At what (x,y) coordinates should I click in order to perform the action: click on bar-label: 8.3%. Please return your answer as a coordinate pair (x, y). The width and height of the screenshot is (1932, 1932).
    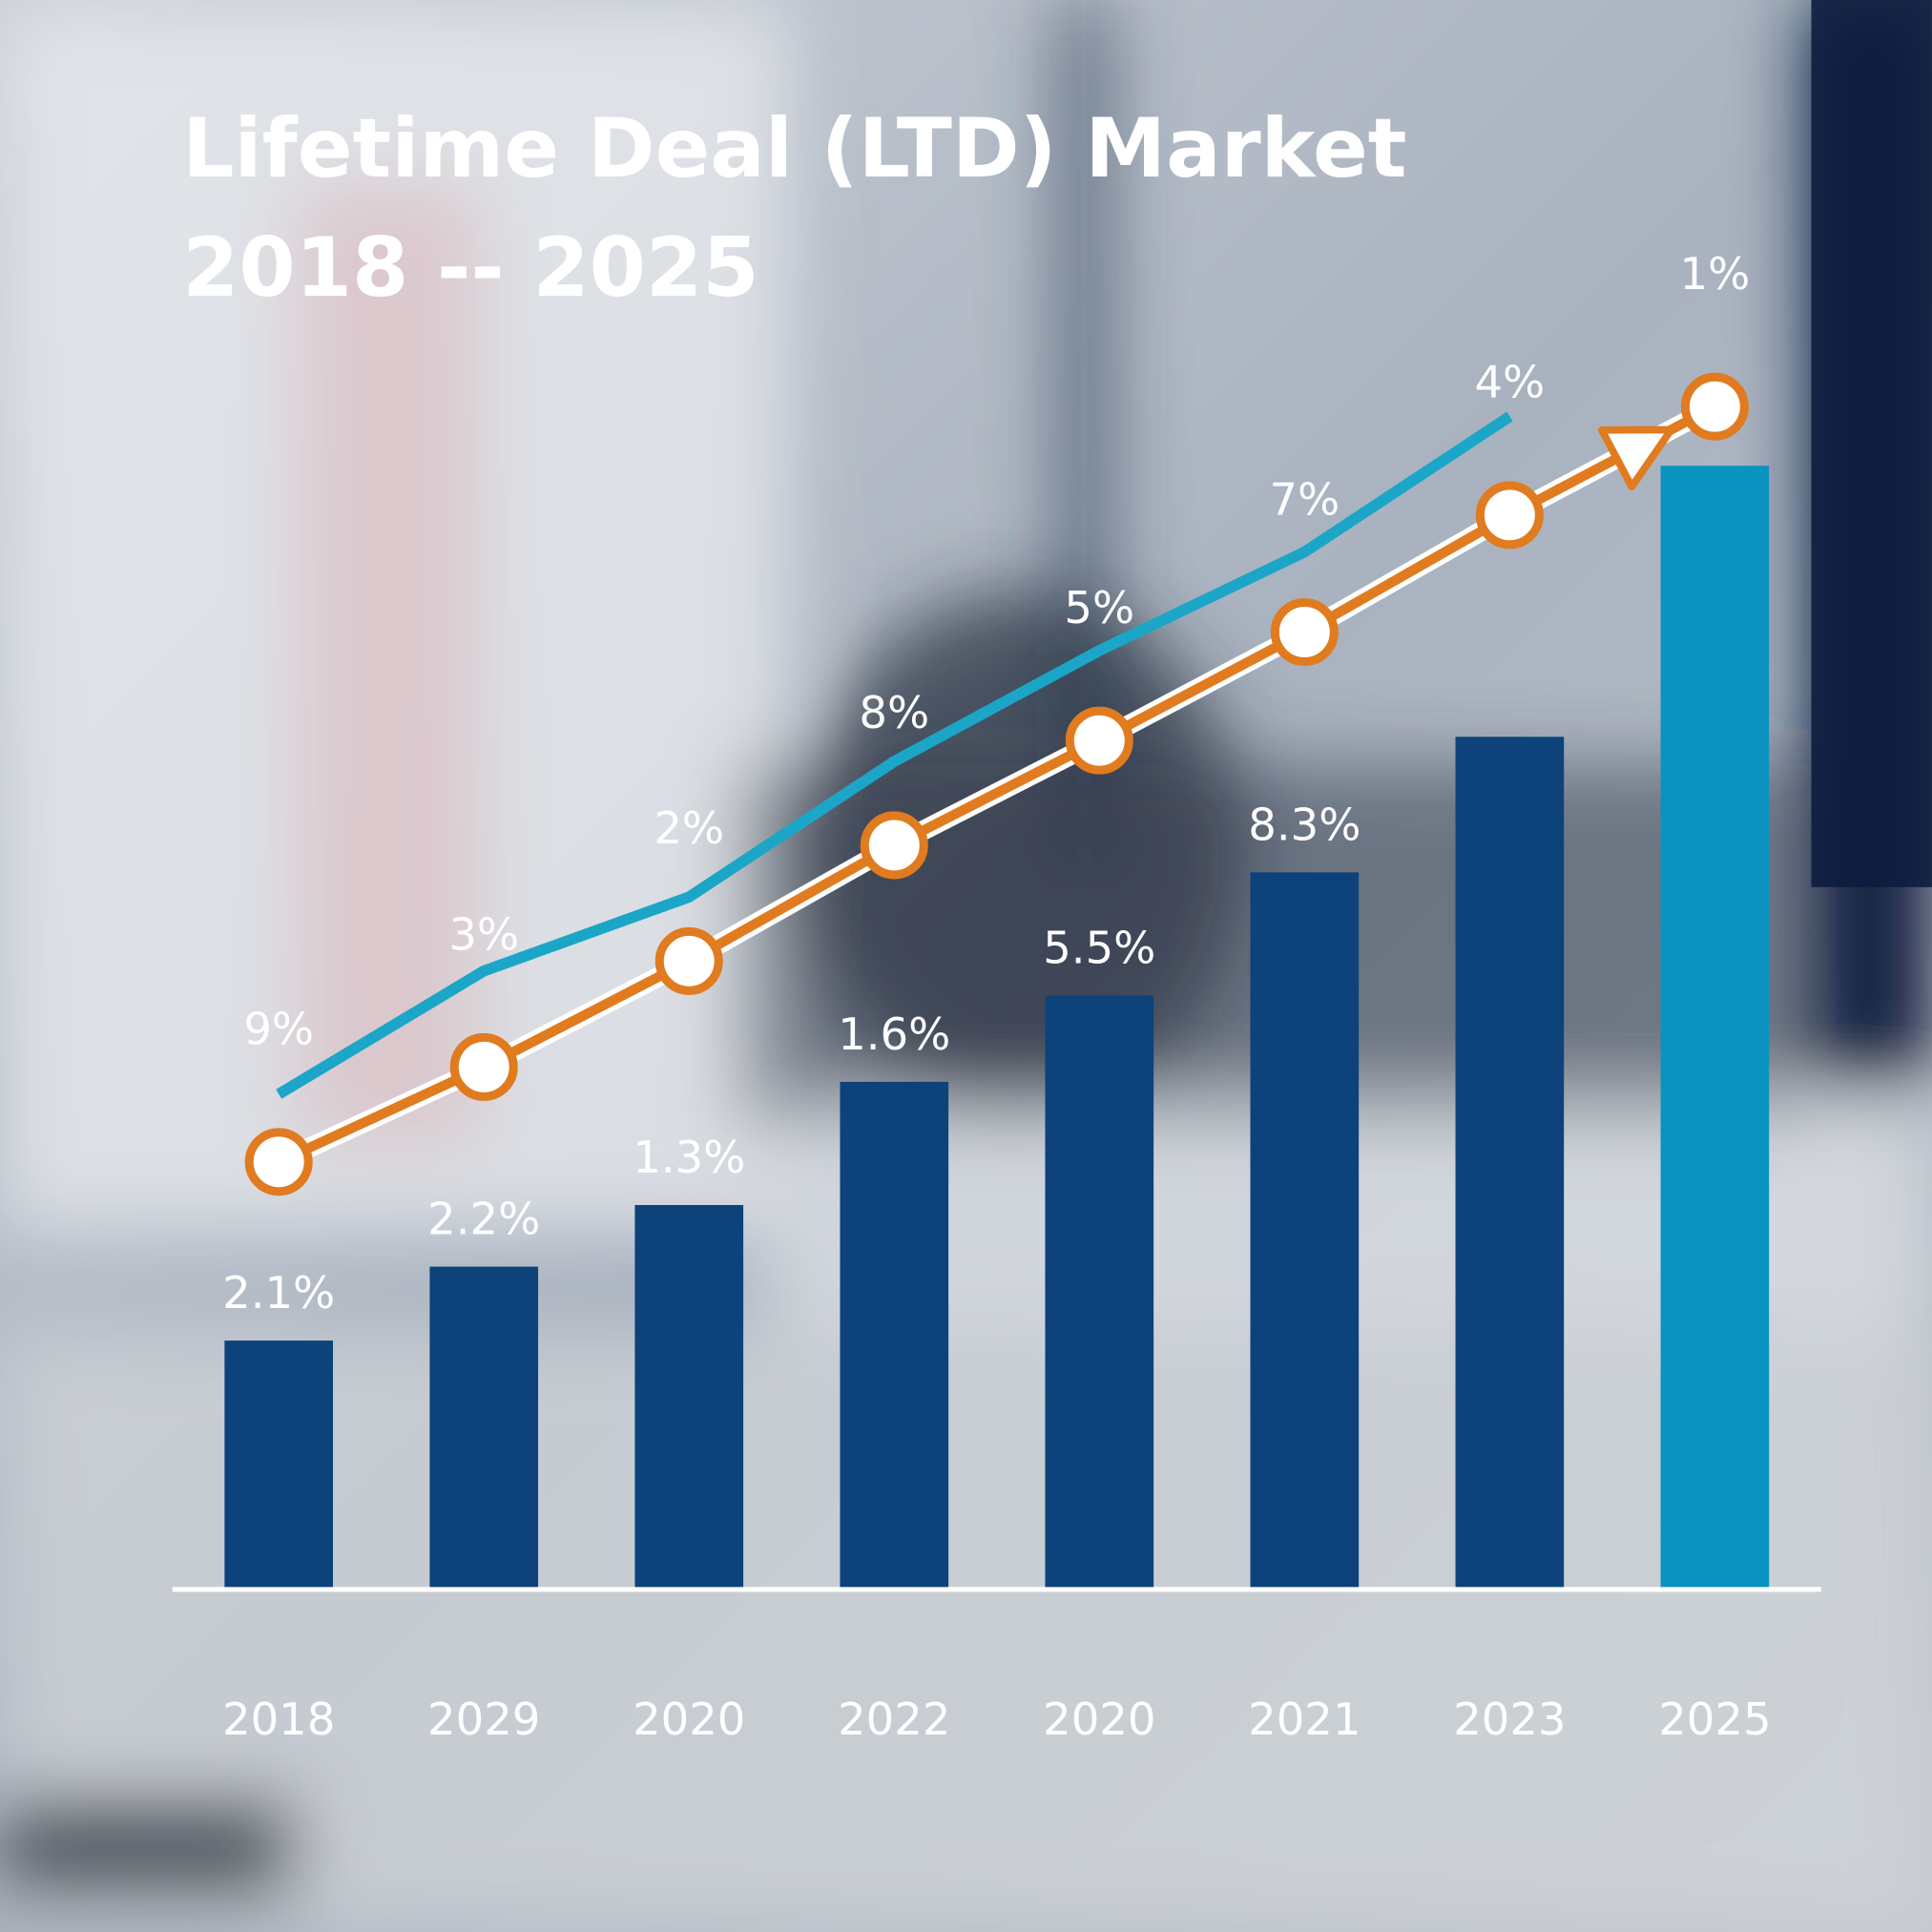
    Looking at the image, I should click on (1304, 824).